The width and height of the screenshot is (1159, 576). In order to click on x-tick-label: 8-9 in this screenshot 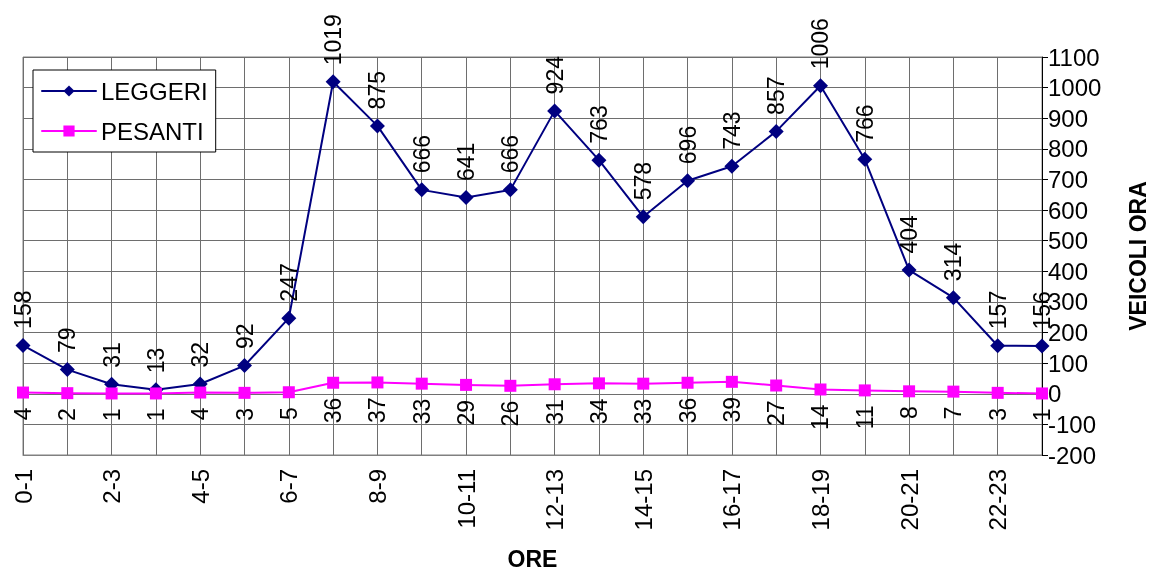, I will do `click(377, 486)`.